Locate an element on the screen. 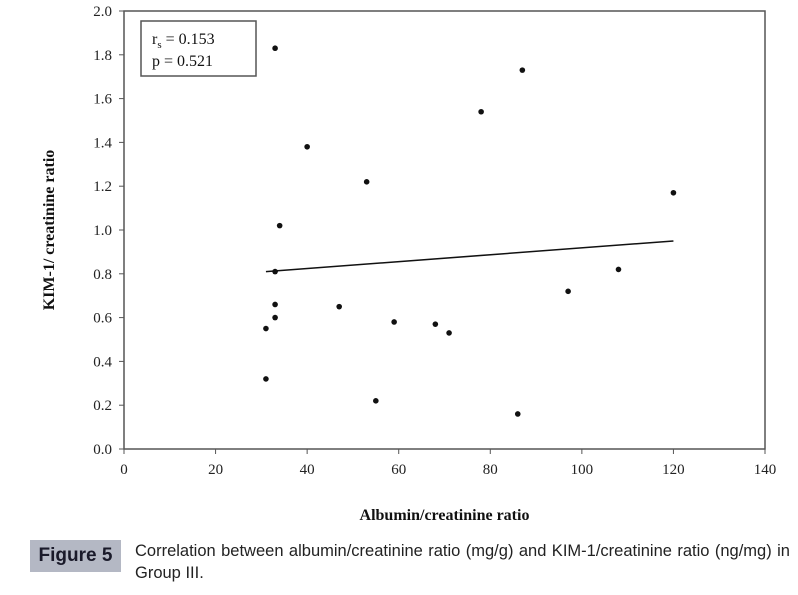 The width and height of the screenshot is (798, 595). y-tick-label: 1.6 is located at coordinates (102, 100).